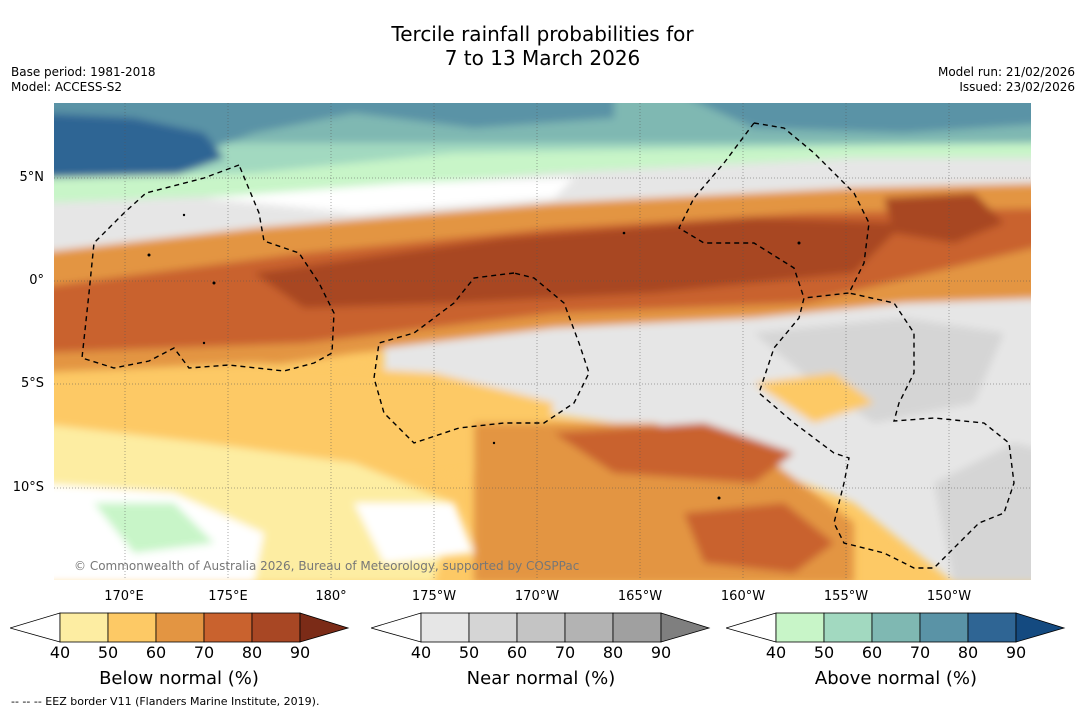  I want to click on lon-label-155w: 155°W, so click(846, 596).